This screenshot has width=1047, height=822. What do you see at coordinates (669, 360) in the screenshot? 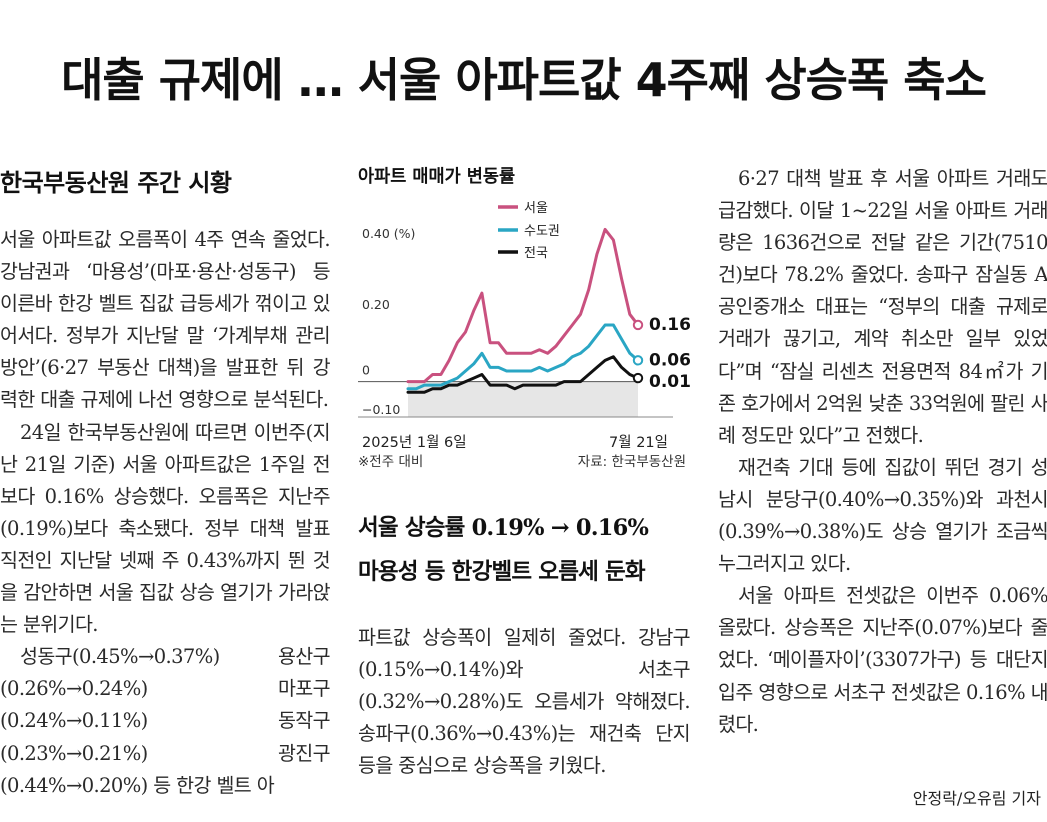
I see `end-value-label: 0.06` at bounding box center [669, 360].